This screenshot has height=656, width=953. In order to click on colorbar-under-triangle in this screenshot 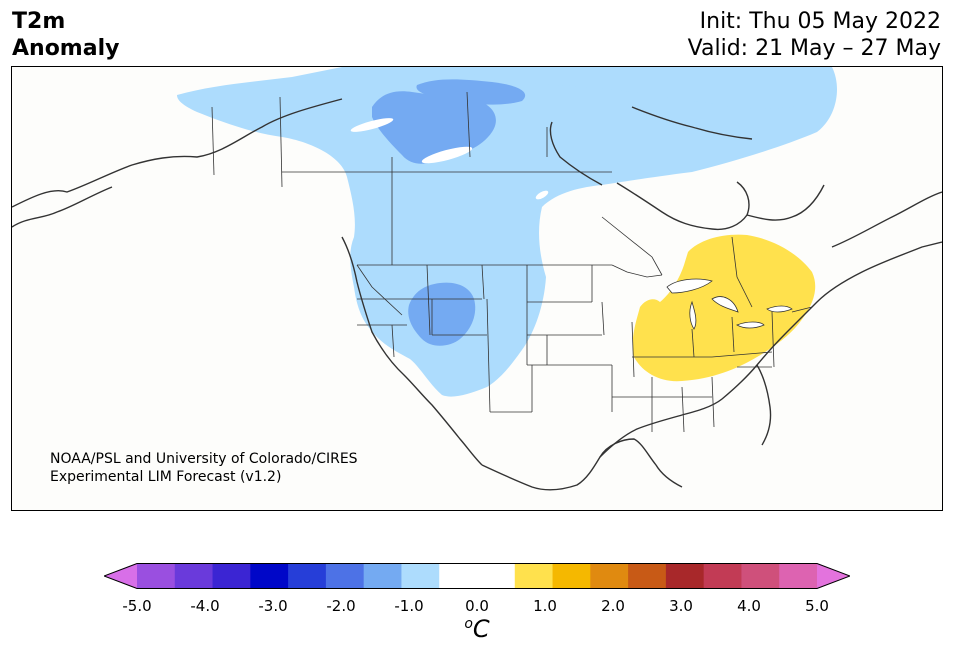, I will do `click(120, 576)`.